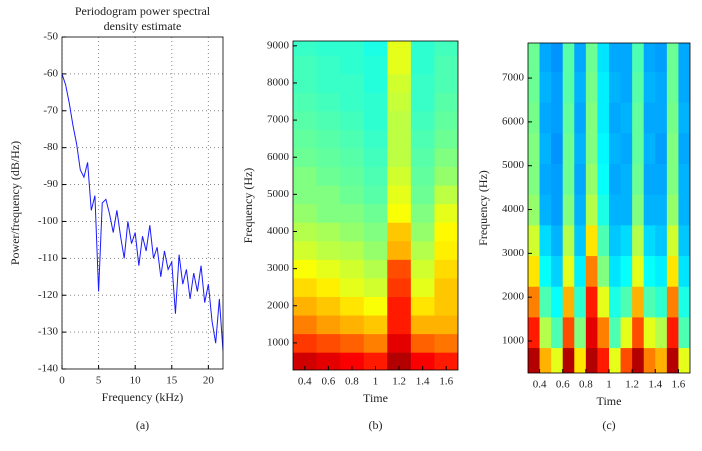 The height and width of the screenshot is (451, 702). Describe the element at coordinates (586, 385) in the screenshot. I see `x-tick-label: 0.8` at that location.